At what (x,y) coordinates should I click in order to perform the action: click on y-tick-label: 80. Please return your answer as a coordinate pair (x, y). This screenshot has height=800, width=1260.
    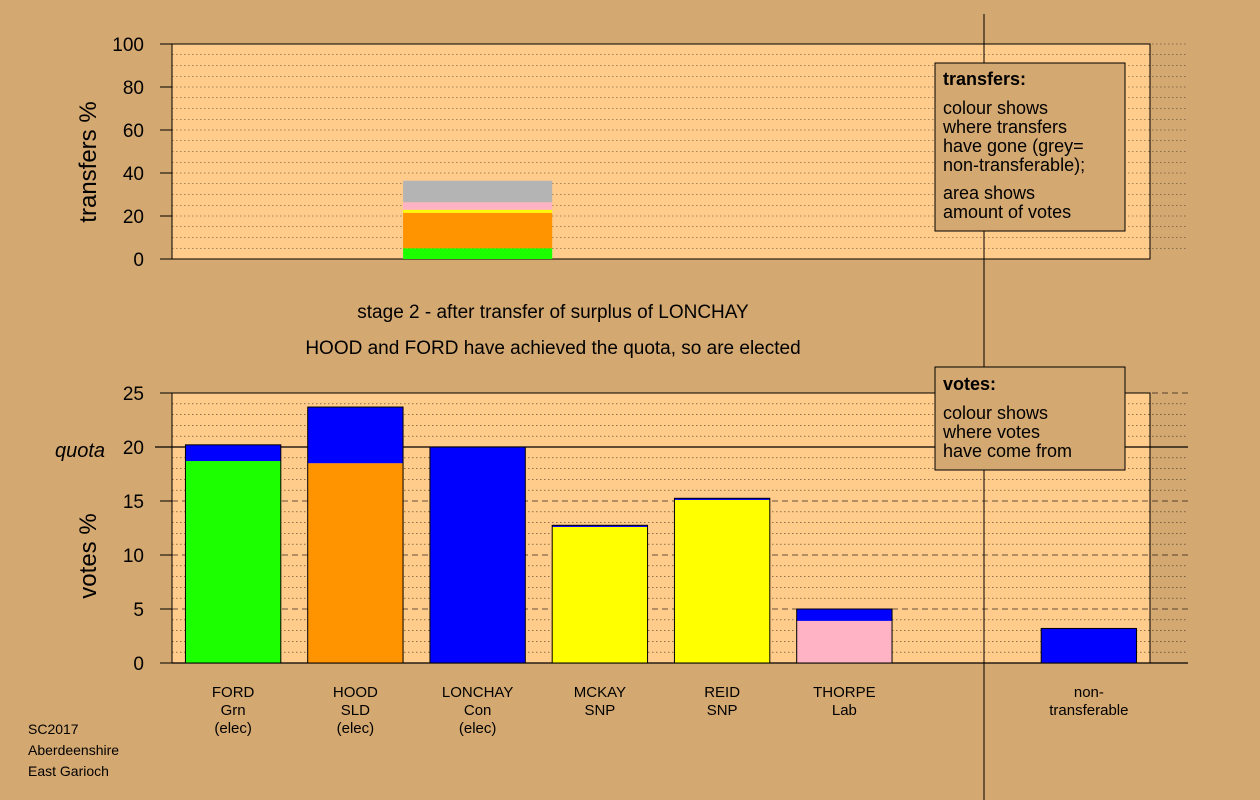
    Looking at the image, I should click on (133, 88).